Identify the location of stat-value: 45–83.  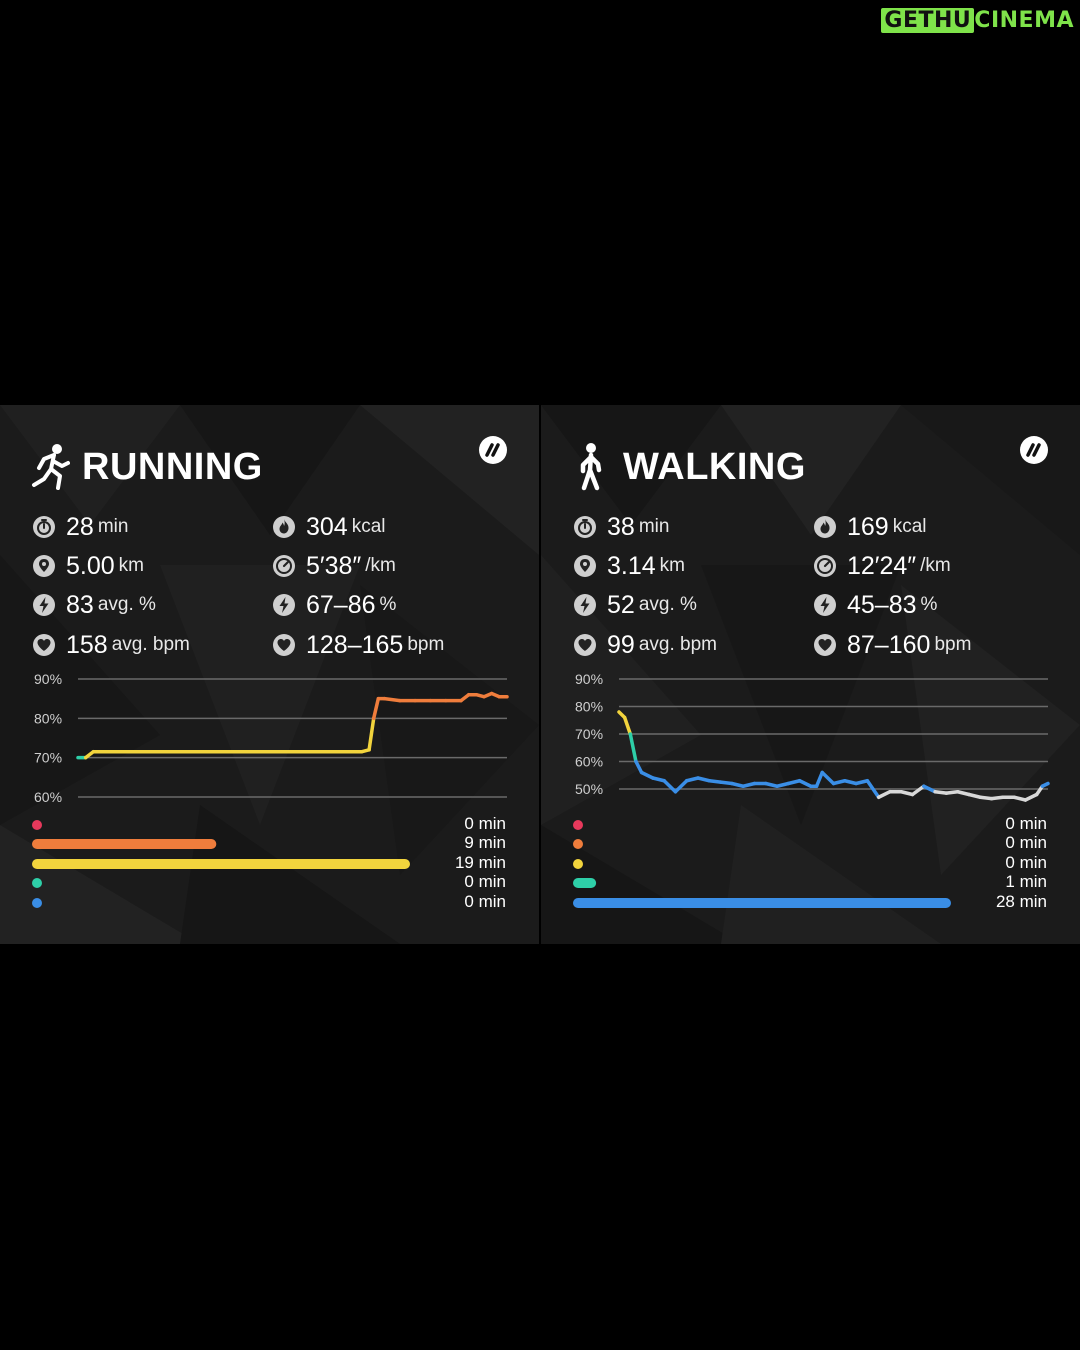
(882, 604).